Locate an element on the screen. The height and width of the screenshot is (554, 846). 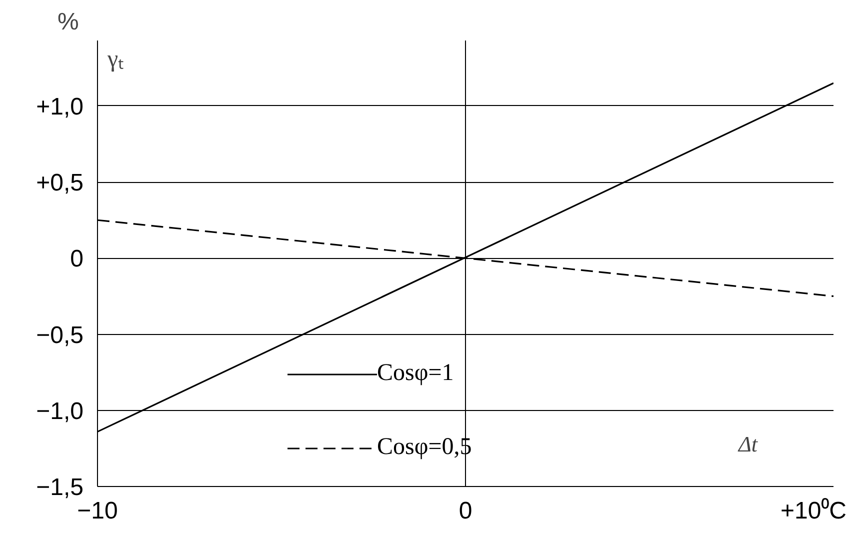
y-tick-label: −1,0 is located at coordinates (60, 411).